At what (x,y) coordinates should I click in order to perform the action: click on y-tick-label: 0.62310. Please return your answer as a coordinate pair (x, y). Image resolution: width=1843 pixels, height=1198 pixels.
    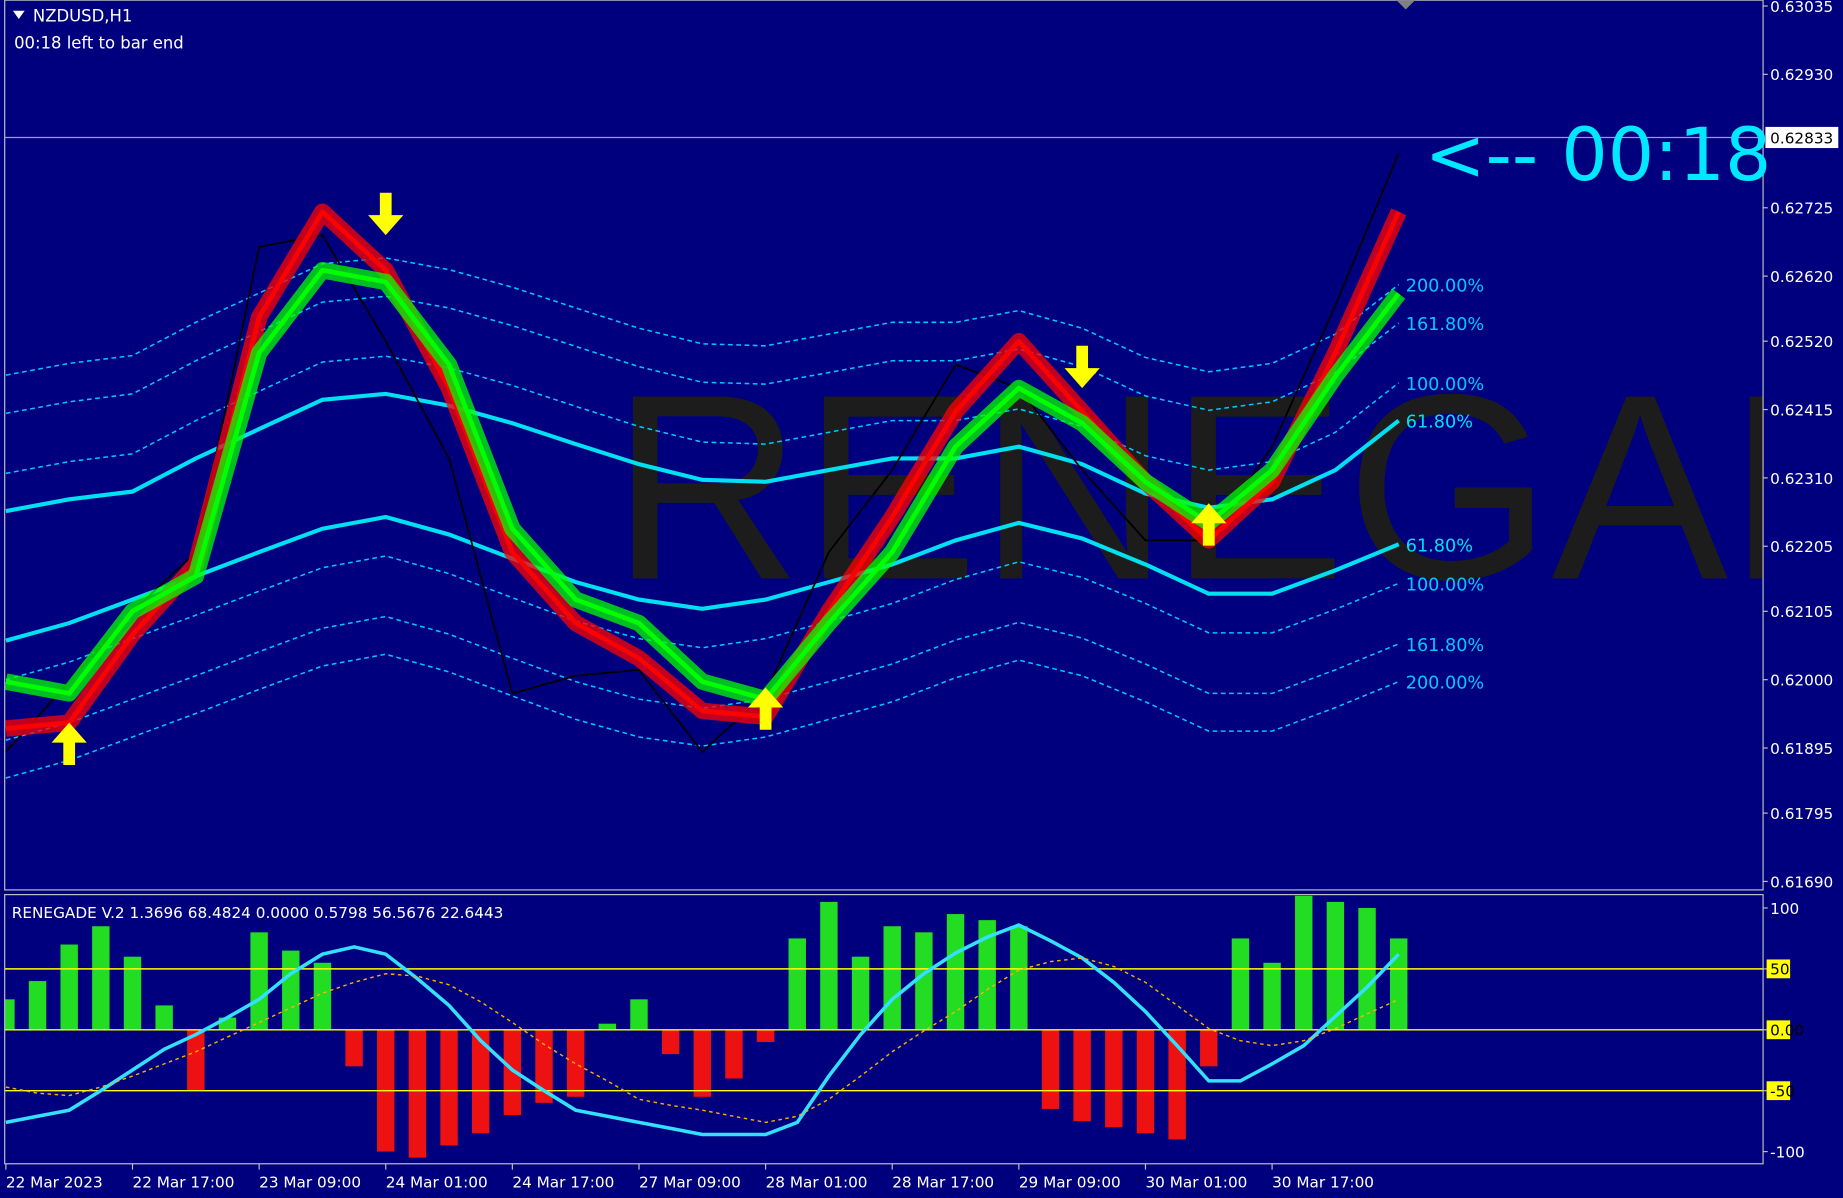
    Looking at the image, I should click on (1801, 479).